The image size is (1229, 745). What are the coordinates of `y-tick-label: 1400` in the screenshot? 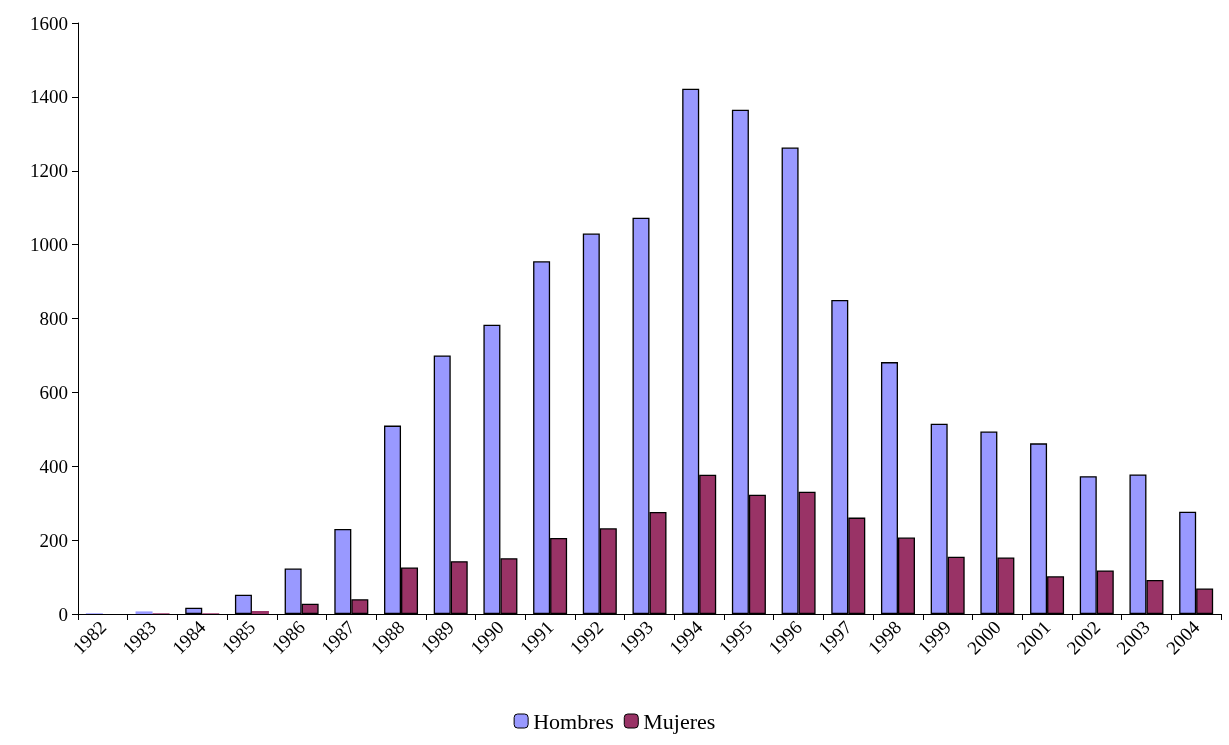 It's located at (49, 97).